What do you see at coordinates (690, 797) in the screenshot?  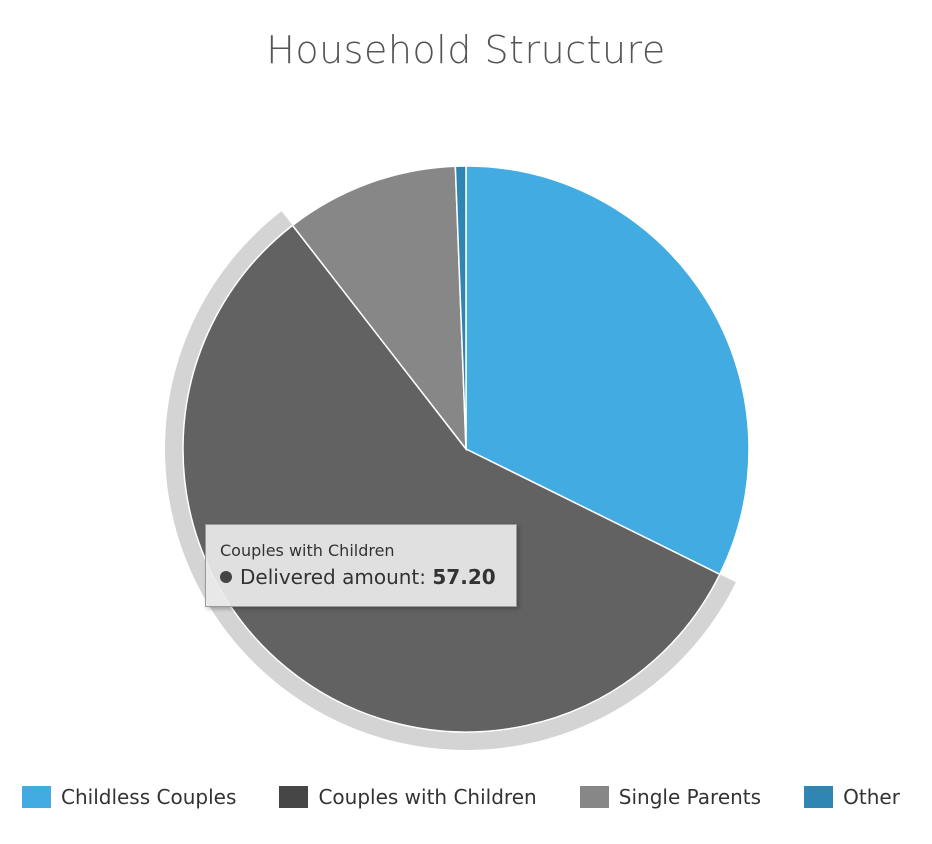 I see `legend-label: Single Parents` at bounding box center [690, 797].